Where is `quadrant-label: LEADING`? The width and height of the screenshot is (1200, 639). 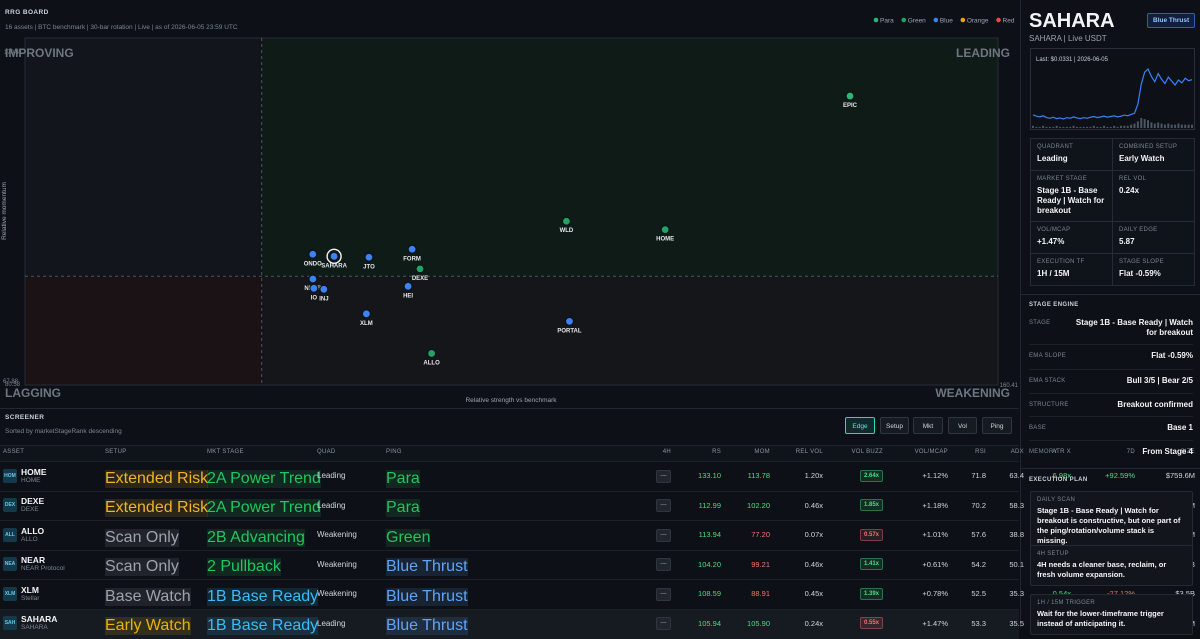
quadrant-label: LEADING is located at coordinates (983, 53).